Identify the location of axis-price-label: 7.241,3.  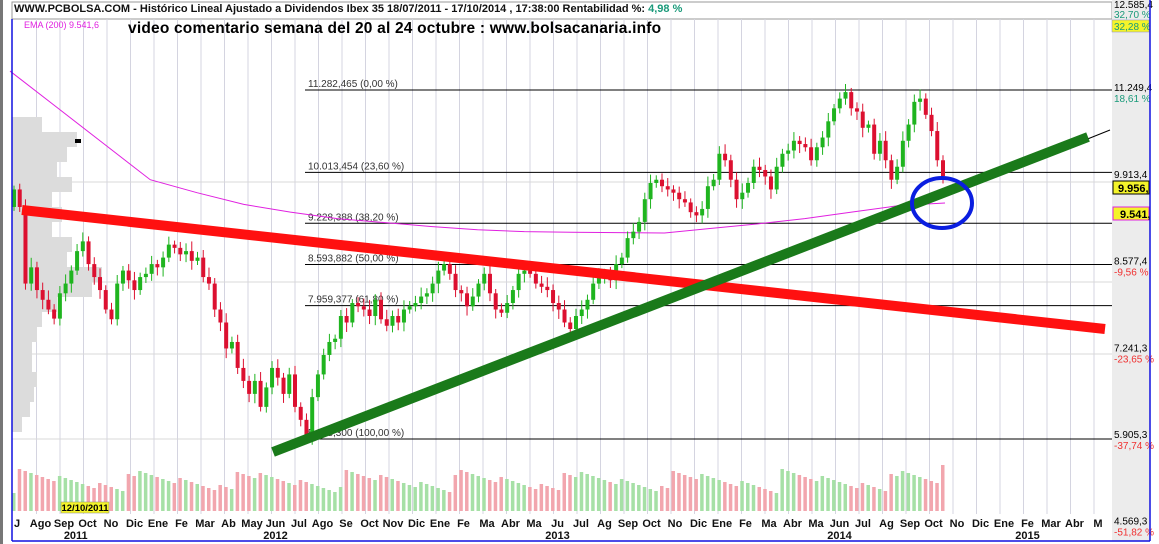
(1131, 348).